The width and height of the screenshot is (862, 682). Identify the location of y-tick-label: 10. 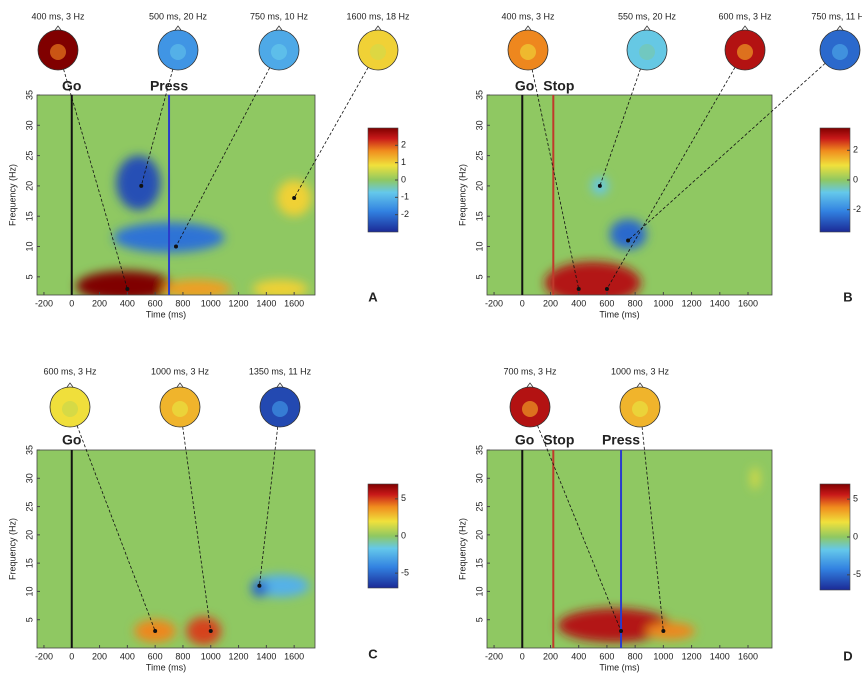
(29, 591).